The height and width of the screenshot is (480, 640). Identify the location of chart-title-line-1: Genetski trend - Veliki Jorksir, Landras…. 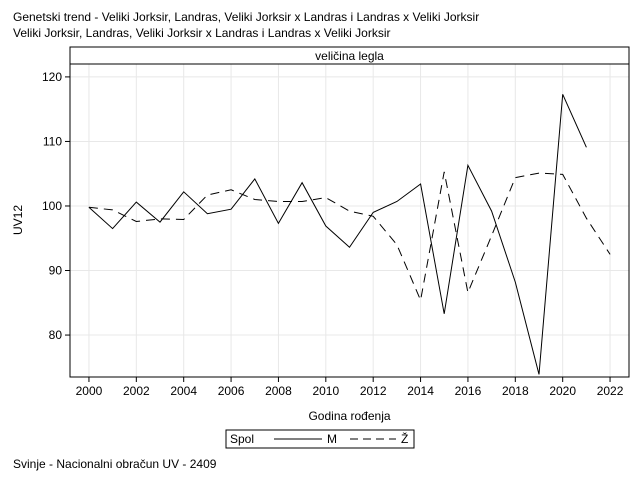
(246, 17).